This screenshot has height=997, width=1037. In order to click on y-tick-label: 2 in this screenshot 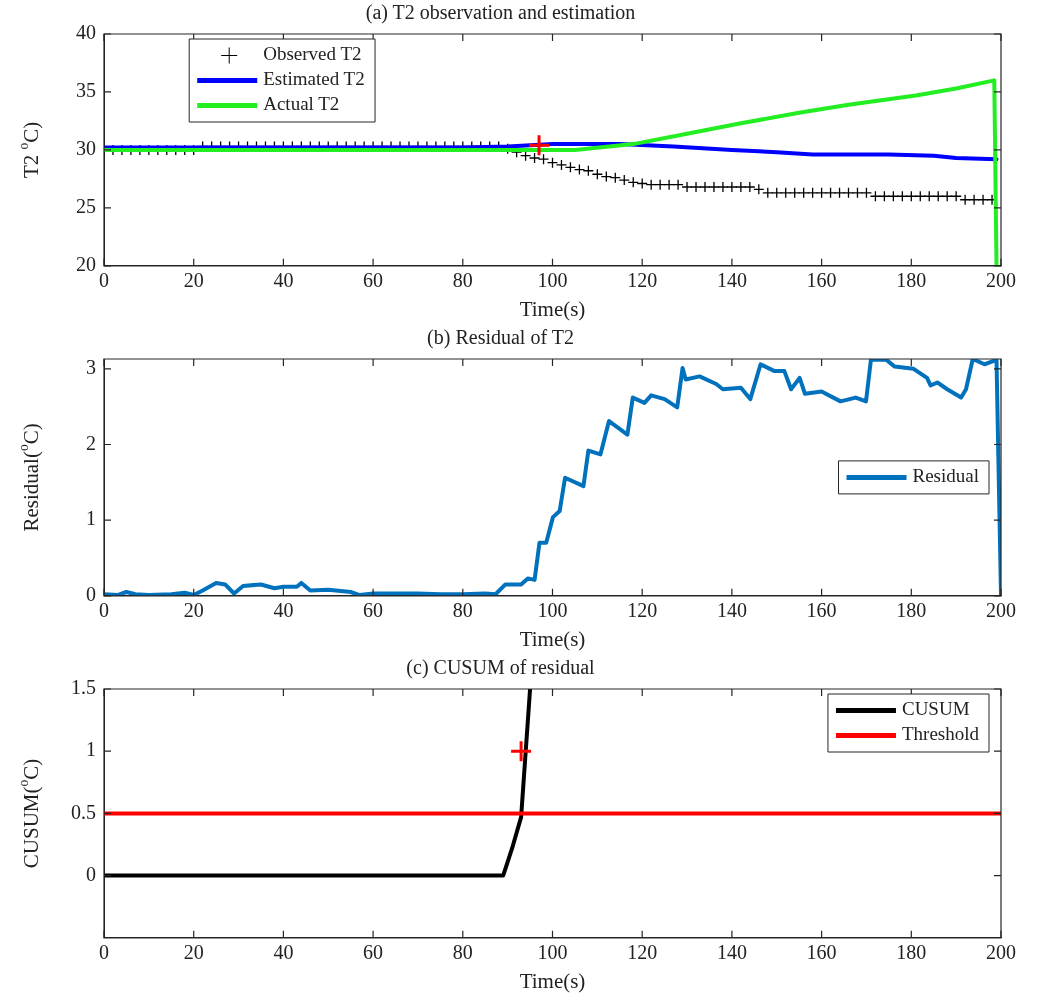, I will do `click(91, 442)`.